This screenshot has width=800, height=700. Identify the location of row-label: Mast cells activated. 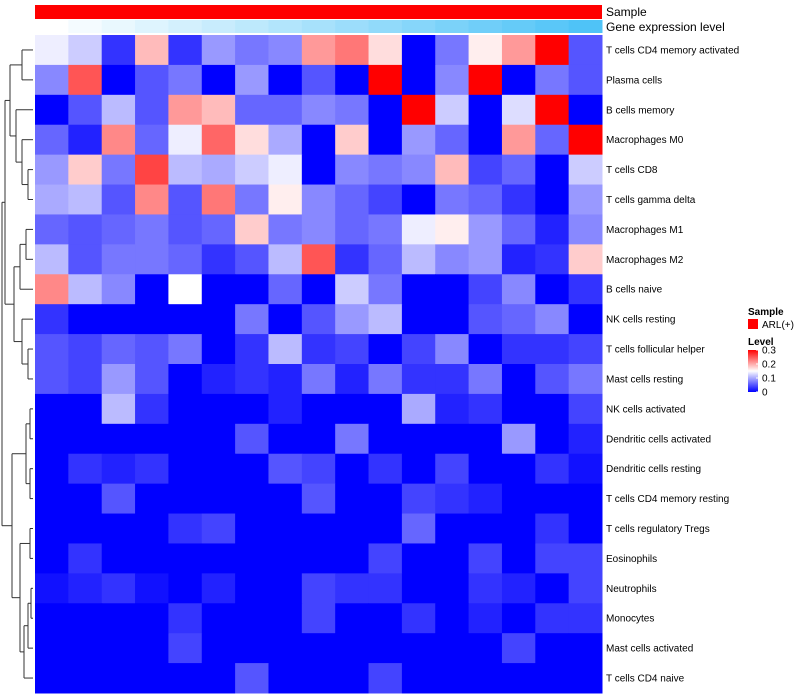
(649, 649).